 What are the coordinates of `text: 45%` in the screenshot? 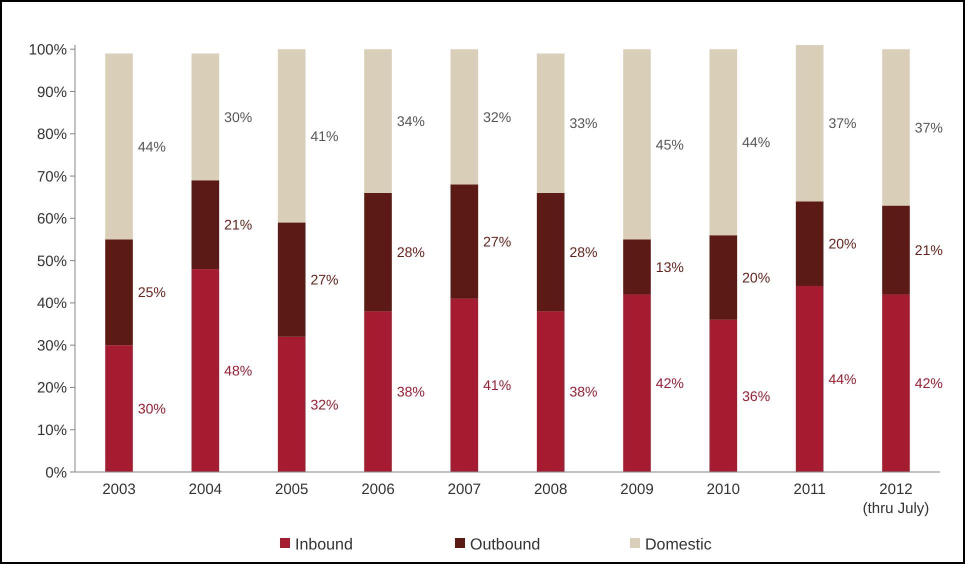 It's located at (670, 144).